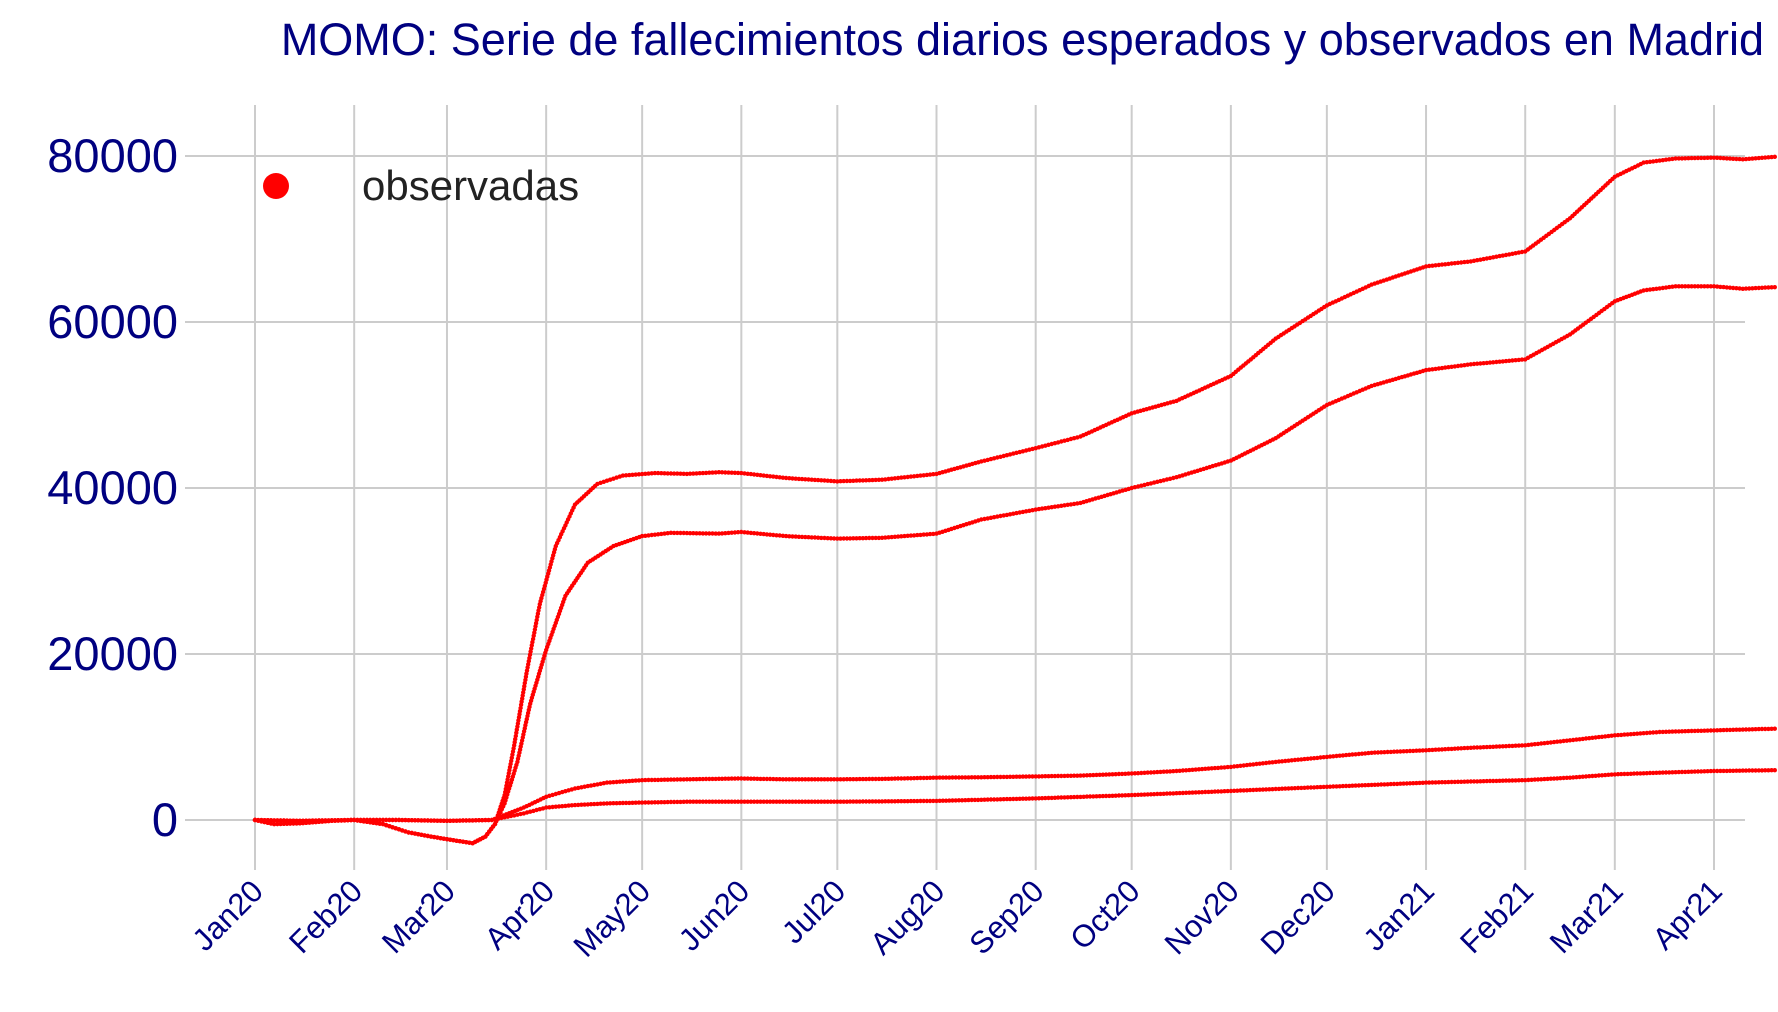  Describe the element at coordinates (421, 185) in the screenshot. I see `legend: observadas` at that location.